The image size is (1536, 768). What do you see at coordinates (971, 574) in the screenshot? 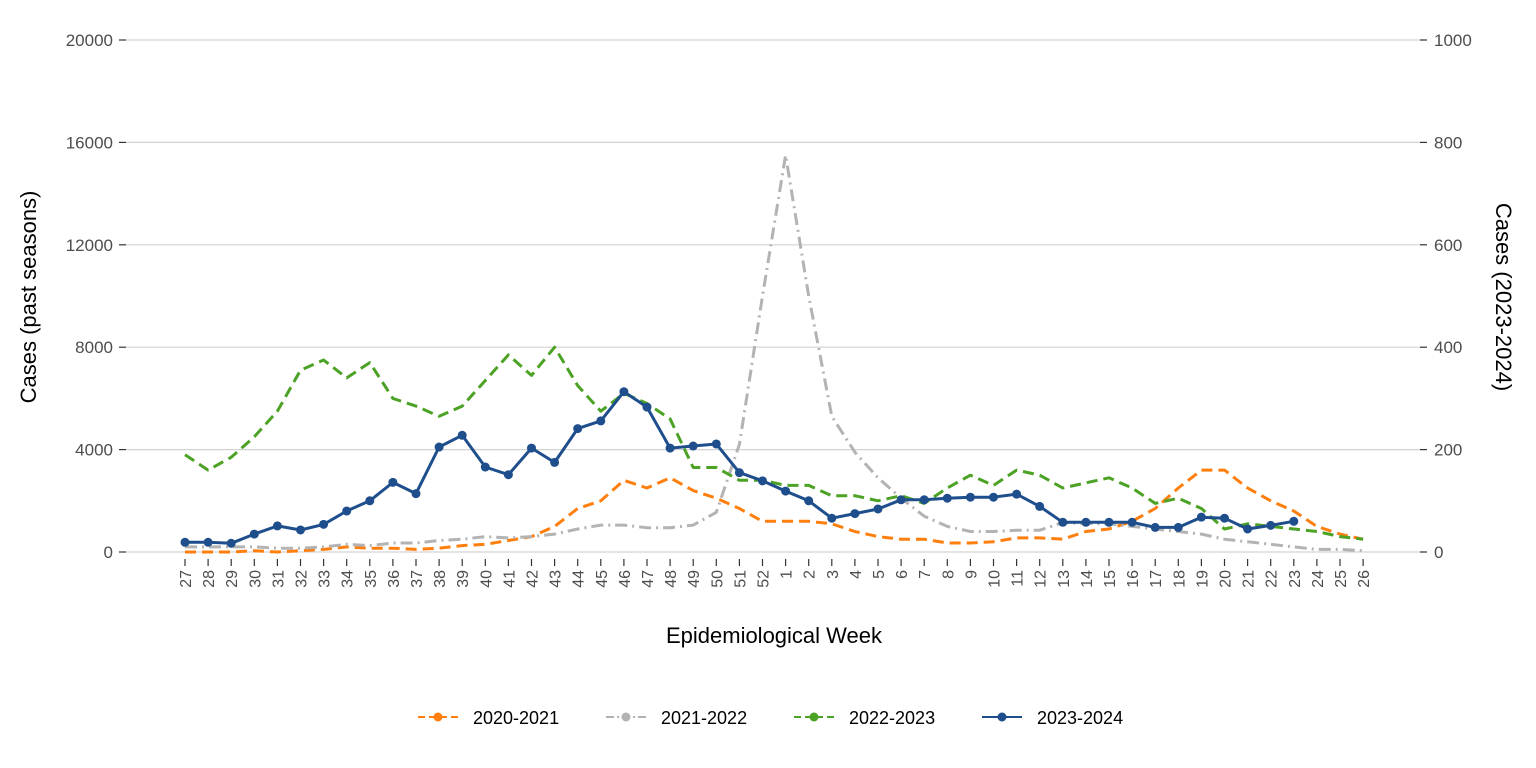
I see `x-tick-label: 9` at bounding box center [971, 574].